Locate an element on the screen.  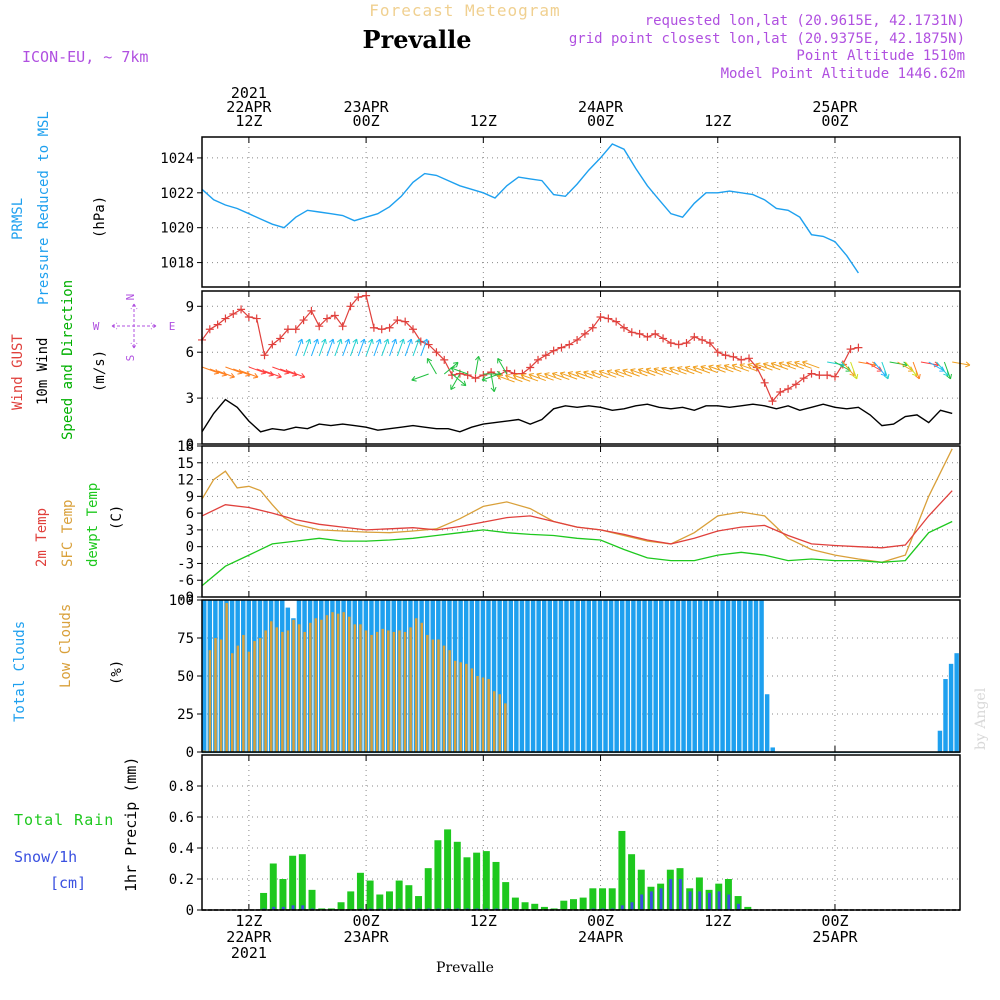
precip-unit: 1hr Precip (mm) is located at coordinates (131, 824).